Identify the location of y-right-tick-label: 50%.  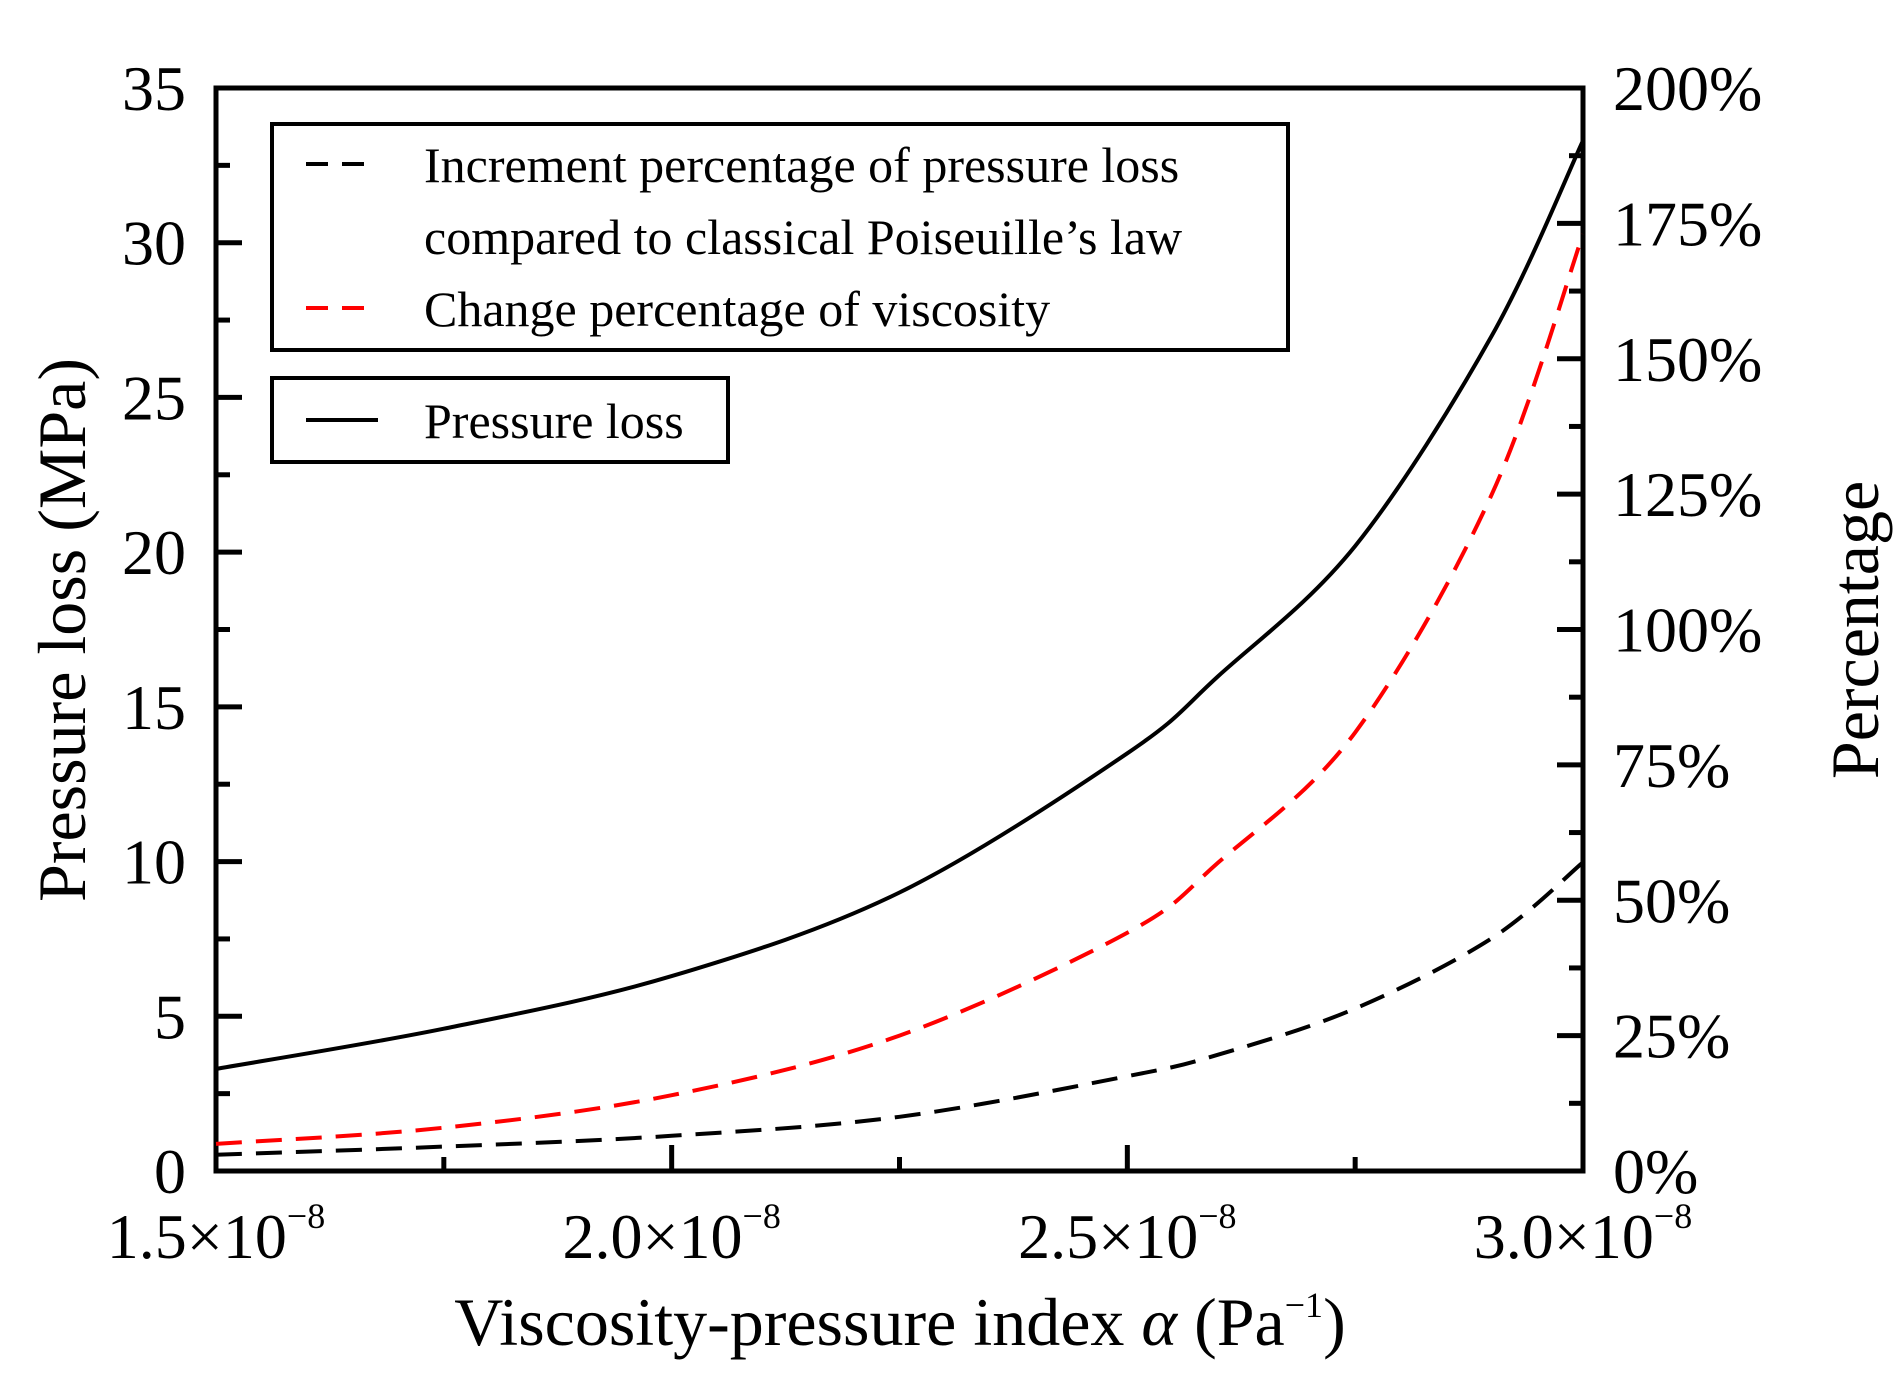
(1671, 900).